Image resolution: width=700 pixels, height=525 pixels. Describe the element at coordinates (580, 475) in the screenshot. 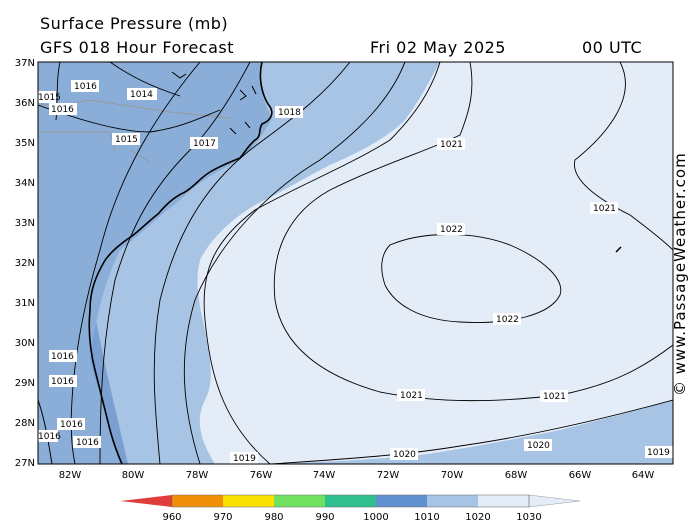

I see `lon-label: 66W` at that location.